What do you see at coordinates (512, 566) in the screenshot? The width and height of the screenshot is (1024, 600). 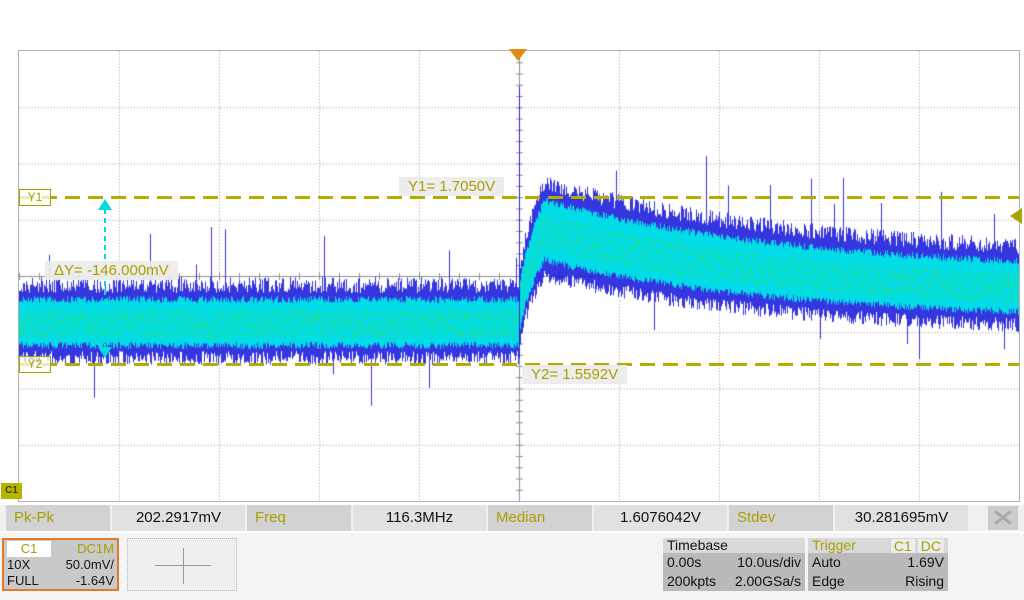 I see `descriptor-strip: C1 DC1M 10X 50.0mV/ FULL -1.64V Timebase` at bounding box center [512, 566].